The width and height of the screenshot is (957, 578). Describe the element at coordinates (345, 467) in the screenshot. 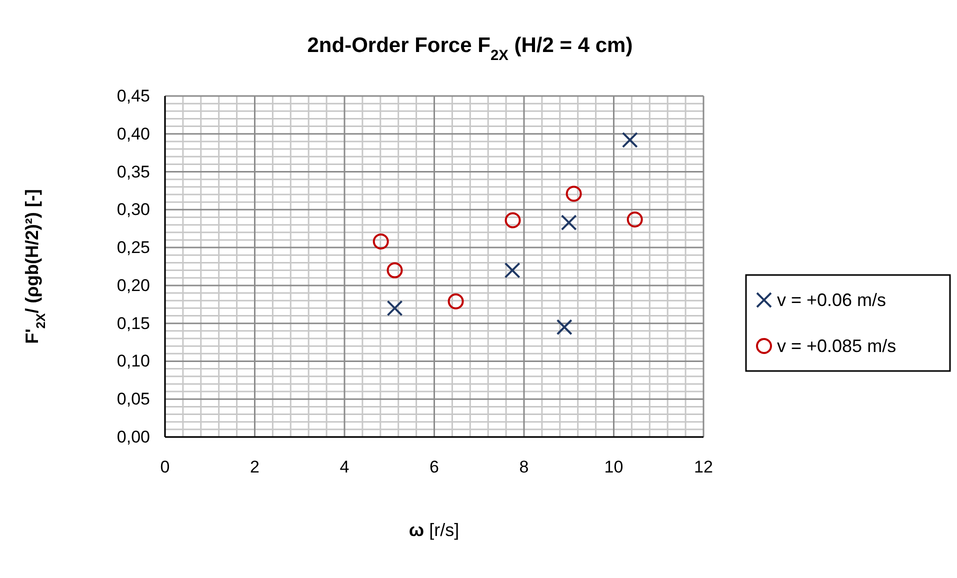

I see `x-tick-label: 4` at that location.